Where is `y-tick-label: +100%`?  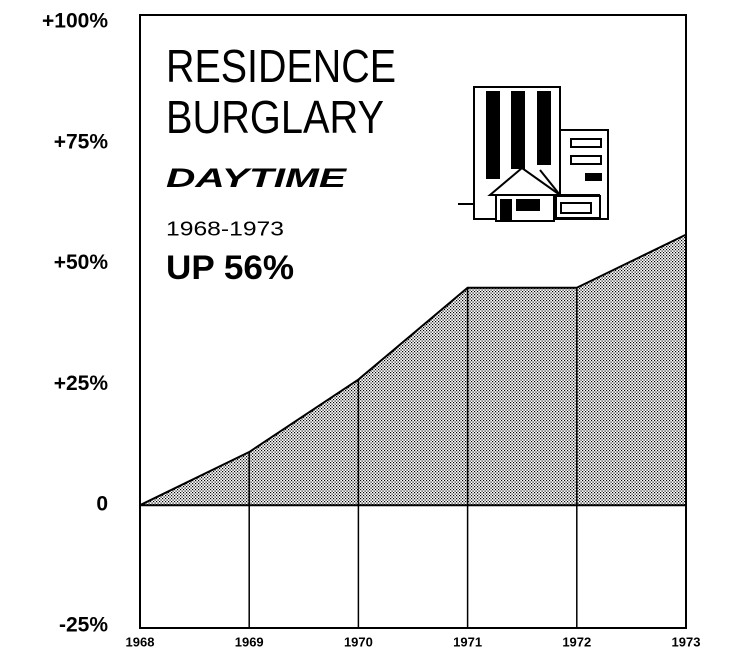
y-tick-label: +100% is located at coordinates (75, 21).